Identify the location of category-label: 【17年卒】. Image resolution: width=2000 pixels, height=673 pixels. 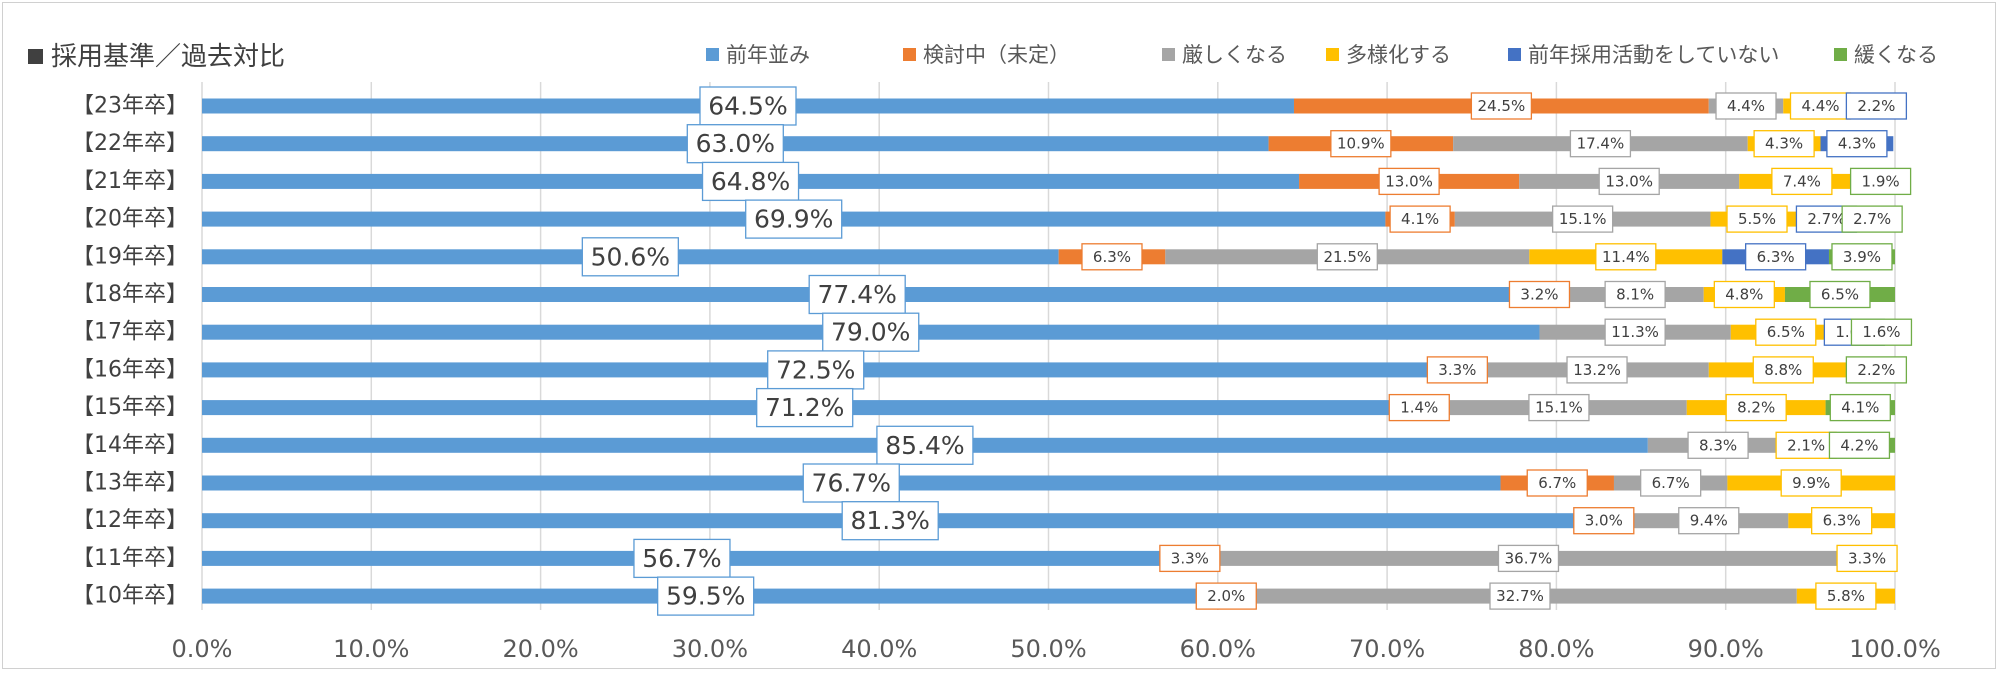
(130, 332).